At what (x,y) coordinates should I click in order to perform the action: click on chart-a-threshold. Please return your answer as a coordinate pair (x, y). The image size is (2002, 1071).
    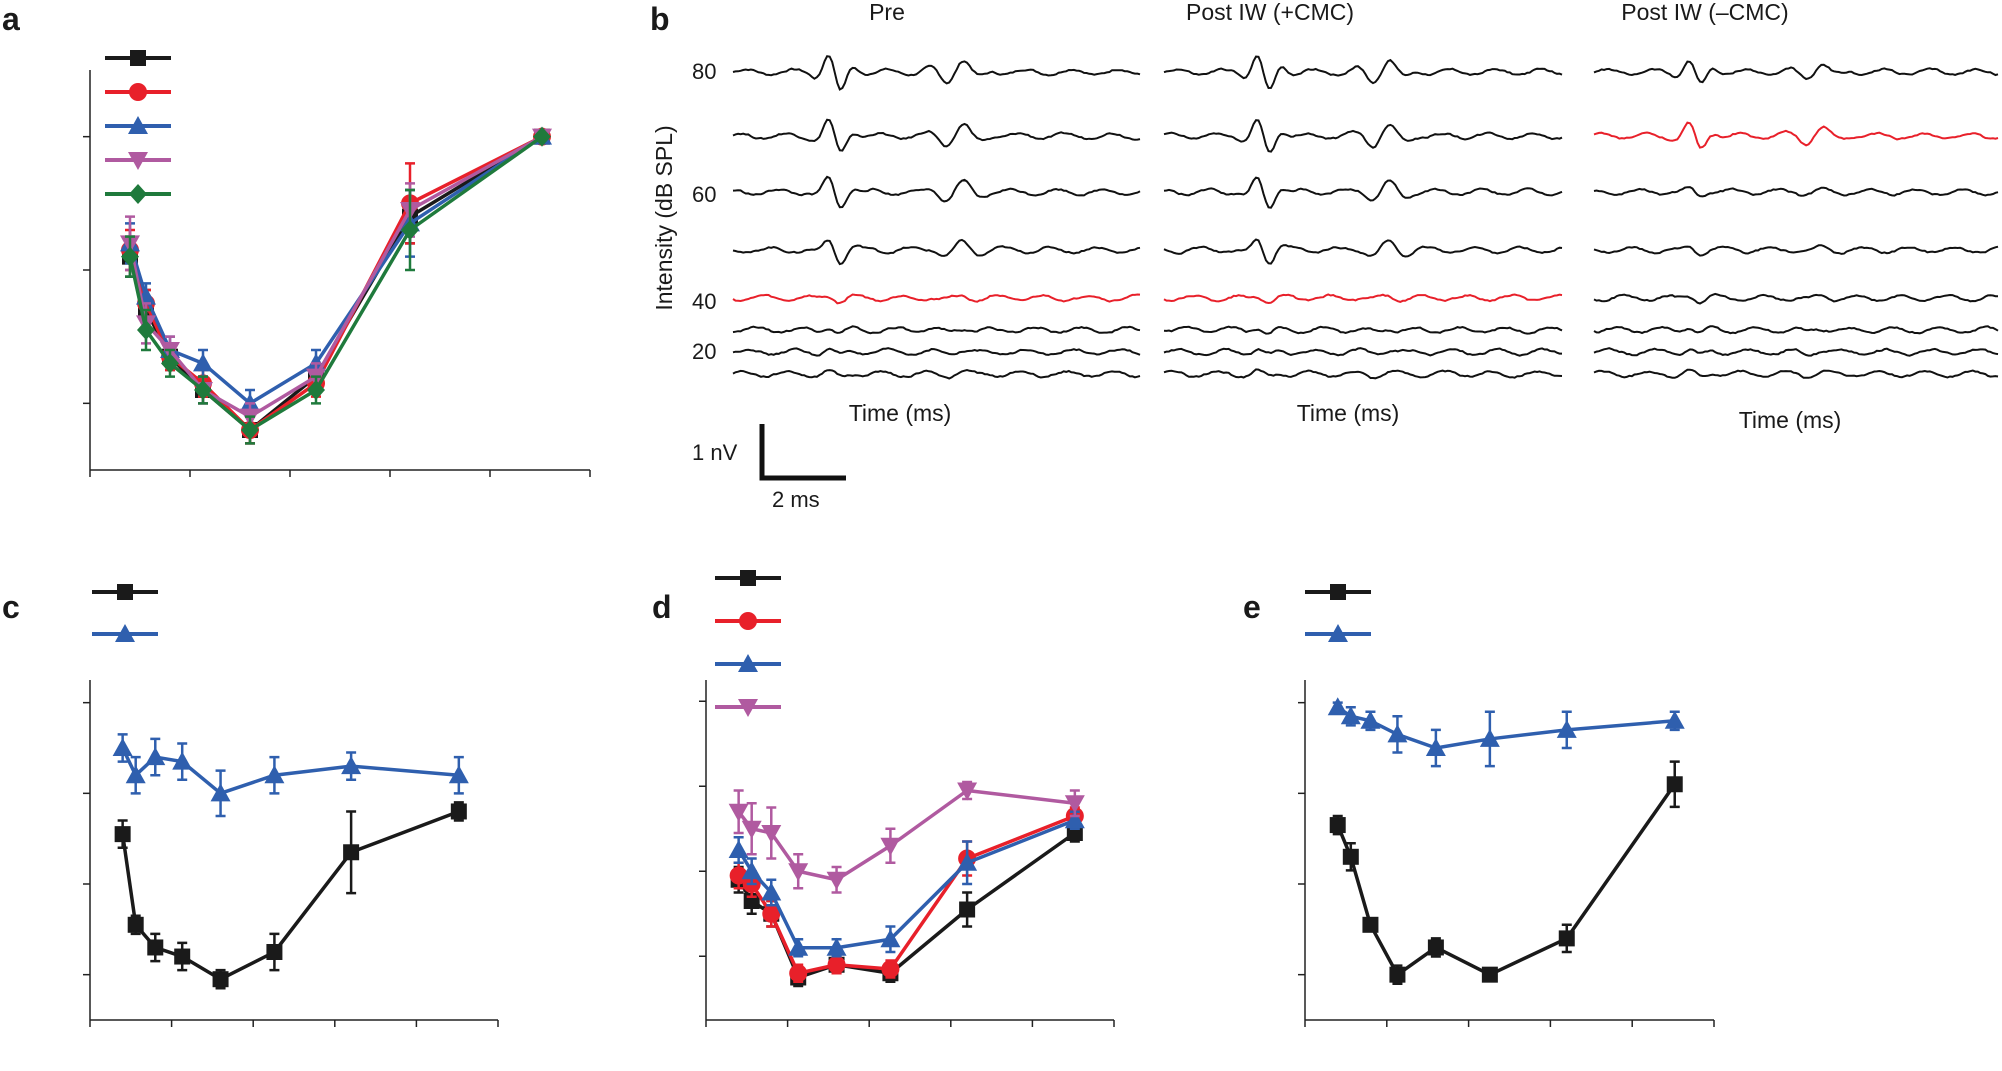
    Looking at the image, I should click on (337, 263).